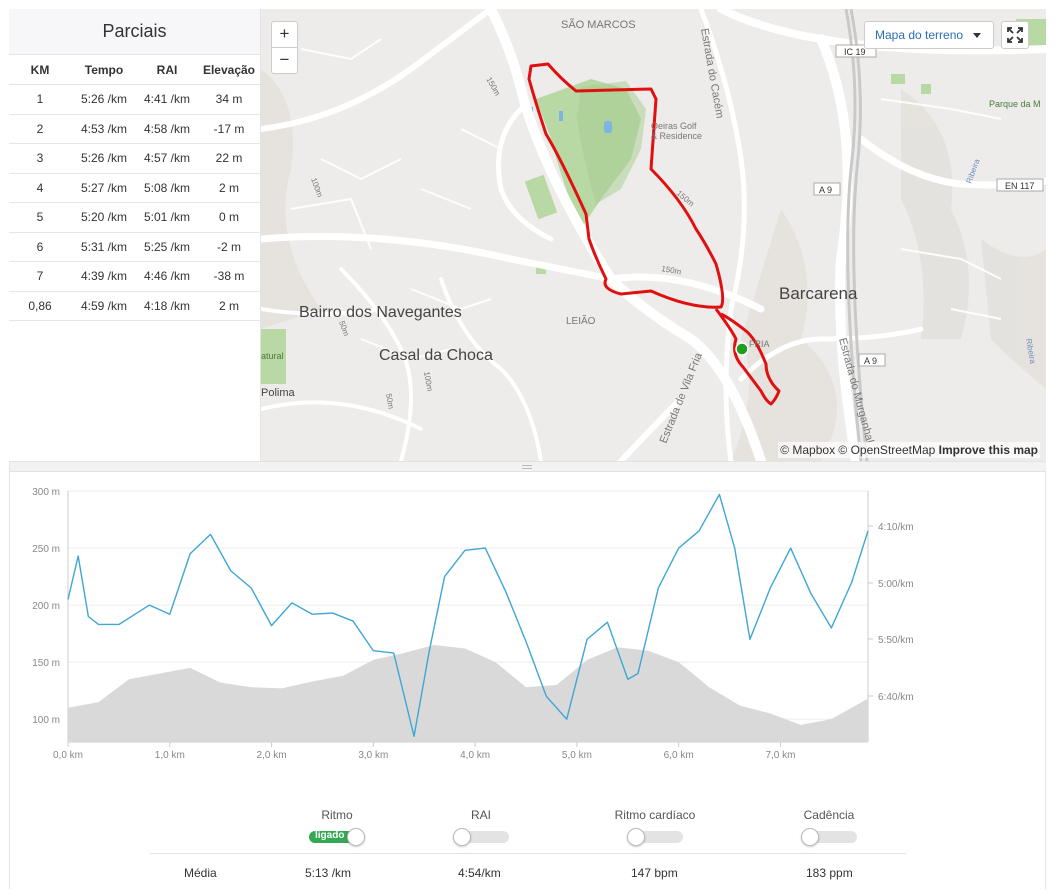 The image size is (1057, 890). I want to click on zoom-in-button: +, so click(284, 35).